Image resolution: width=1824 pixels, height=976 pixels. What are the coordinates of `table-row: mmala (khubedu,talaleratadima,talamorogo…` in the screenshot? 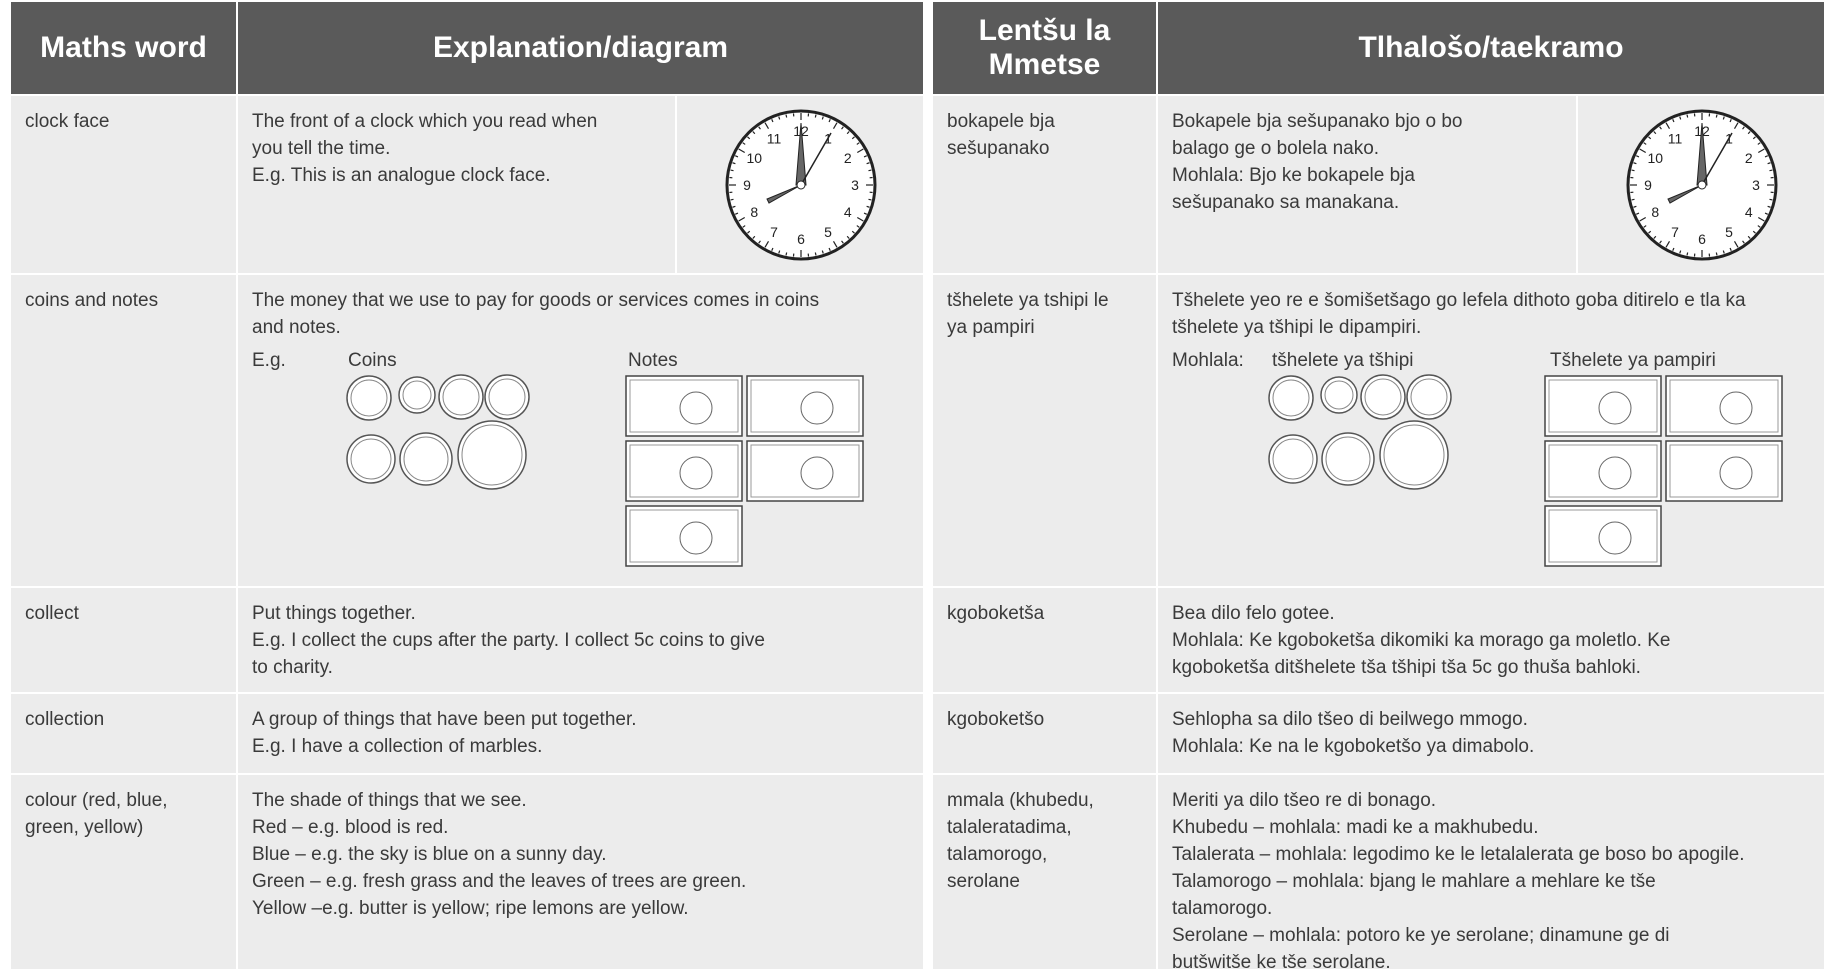 It's located at (1378, 872).